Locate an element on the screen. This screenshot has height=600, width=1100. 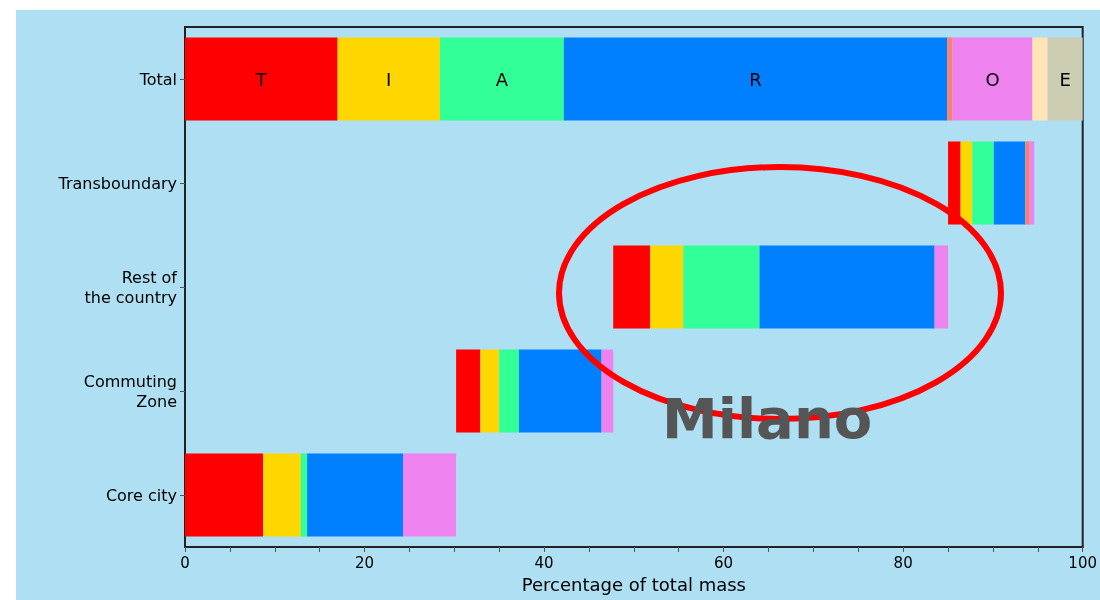
series-label: O is located at coordinates (992, 79).